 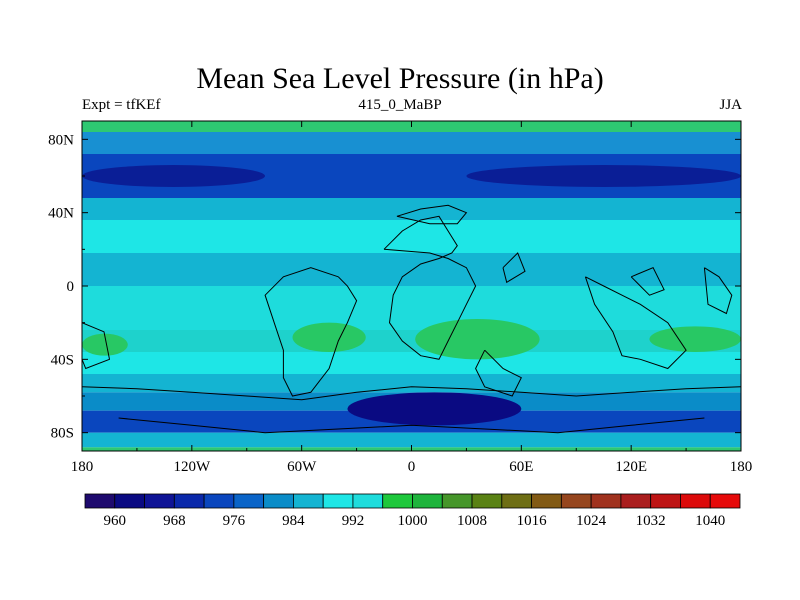 What do you see at coordinates (234, 521) in the screenshot?
I see `colorbar-label: 976` at bounding box center [234, 521].